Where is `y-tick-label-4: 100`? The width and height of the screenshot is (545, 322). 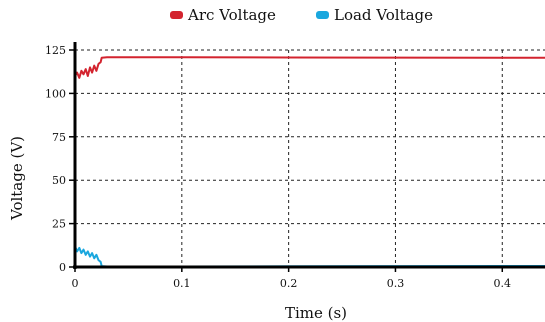 y-tick-label-4: 100 is located at coordinates (55, 93).